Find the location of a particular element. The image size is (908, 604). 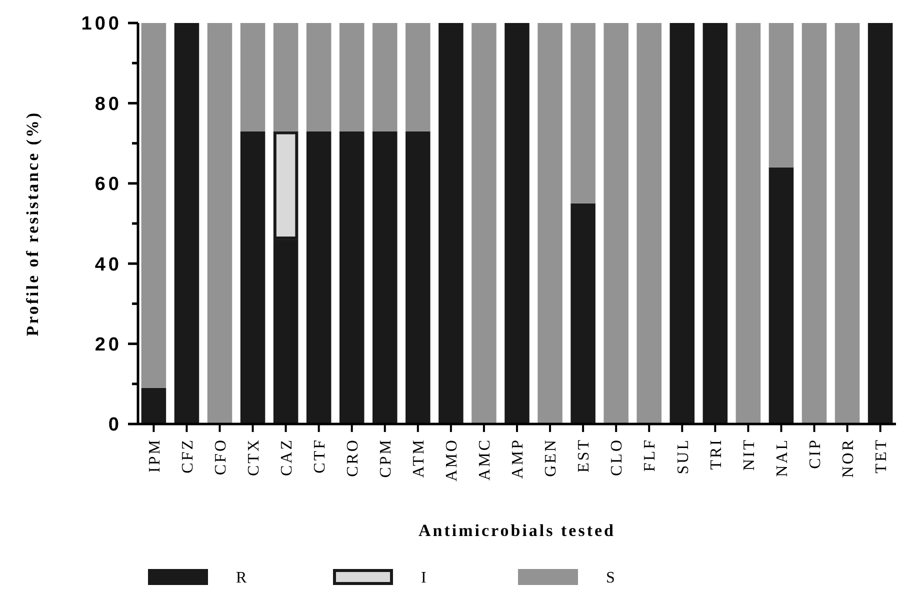

x-tick-label: AMC is located at coordinates (485, 459).